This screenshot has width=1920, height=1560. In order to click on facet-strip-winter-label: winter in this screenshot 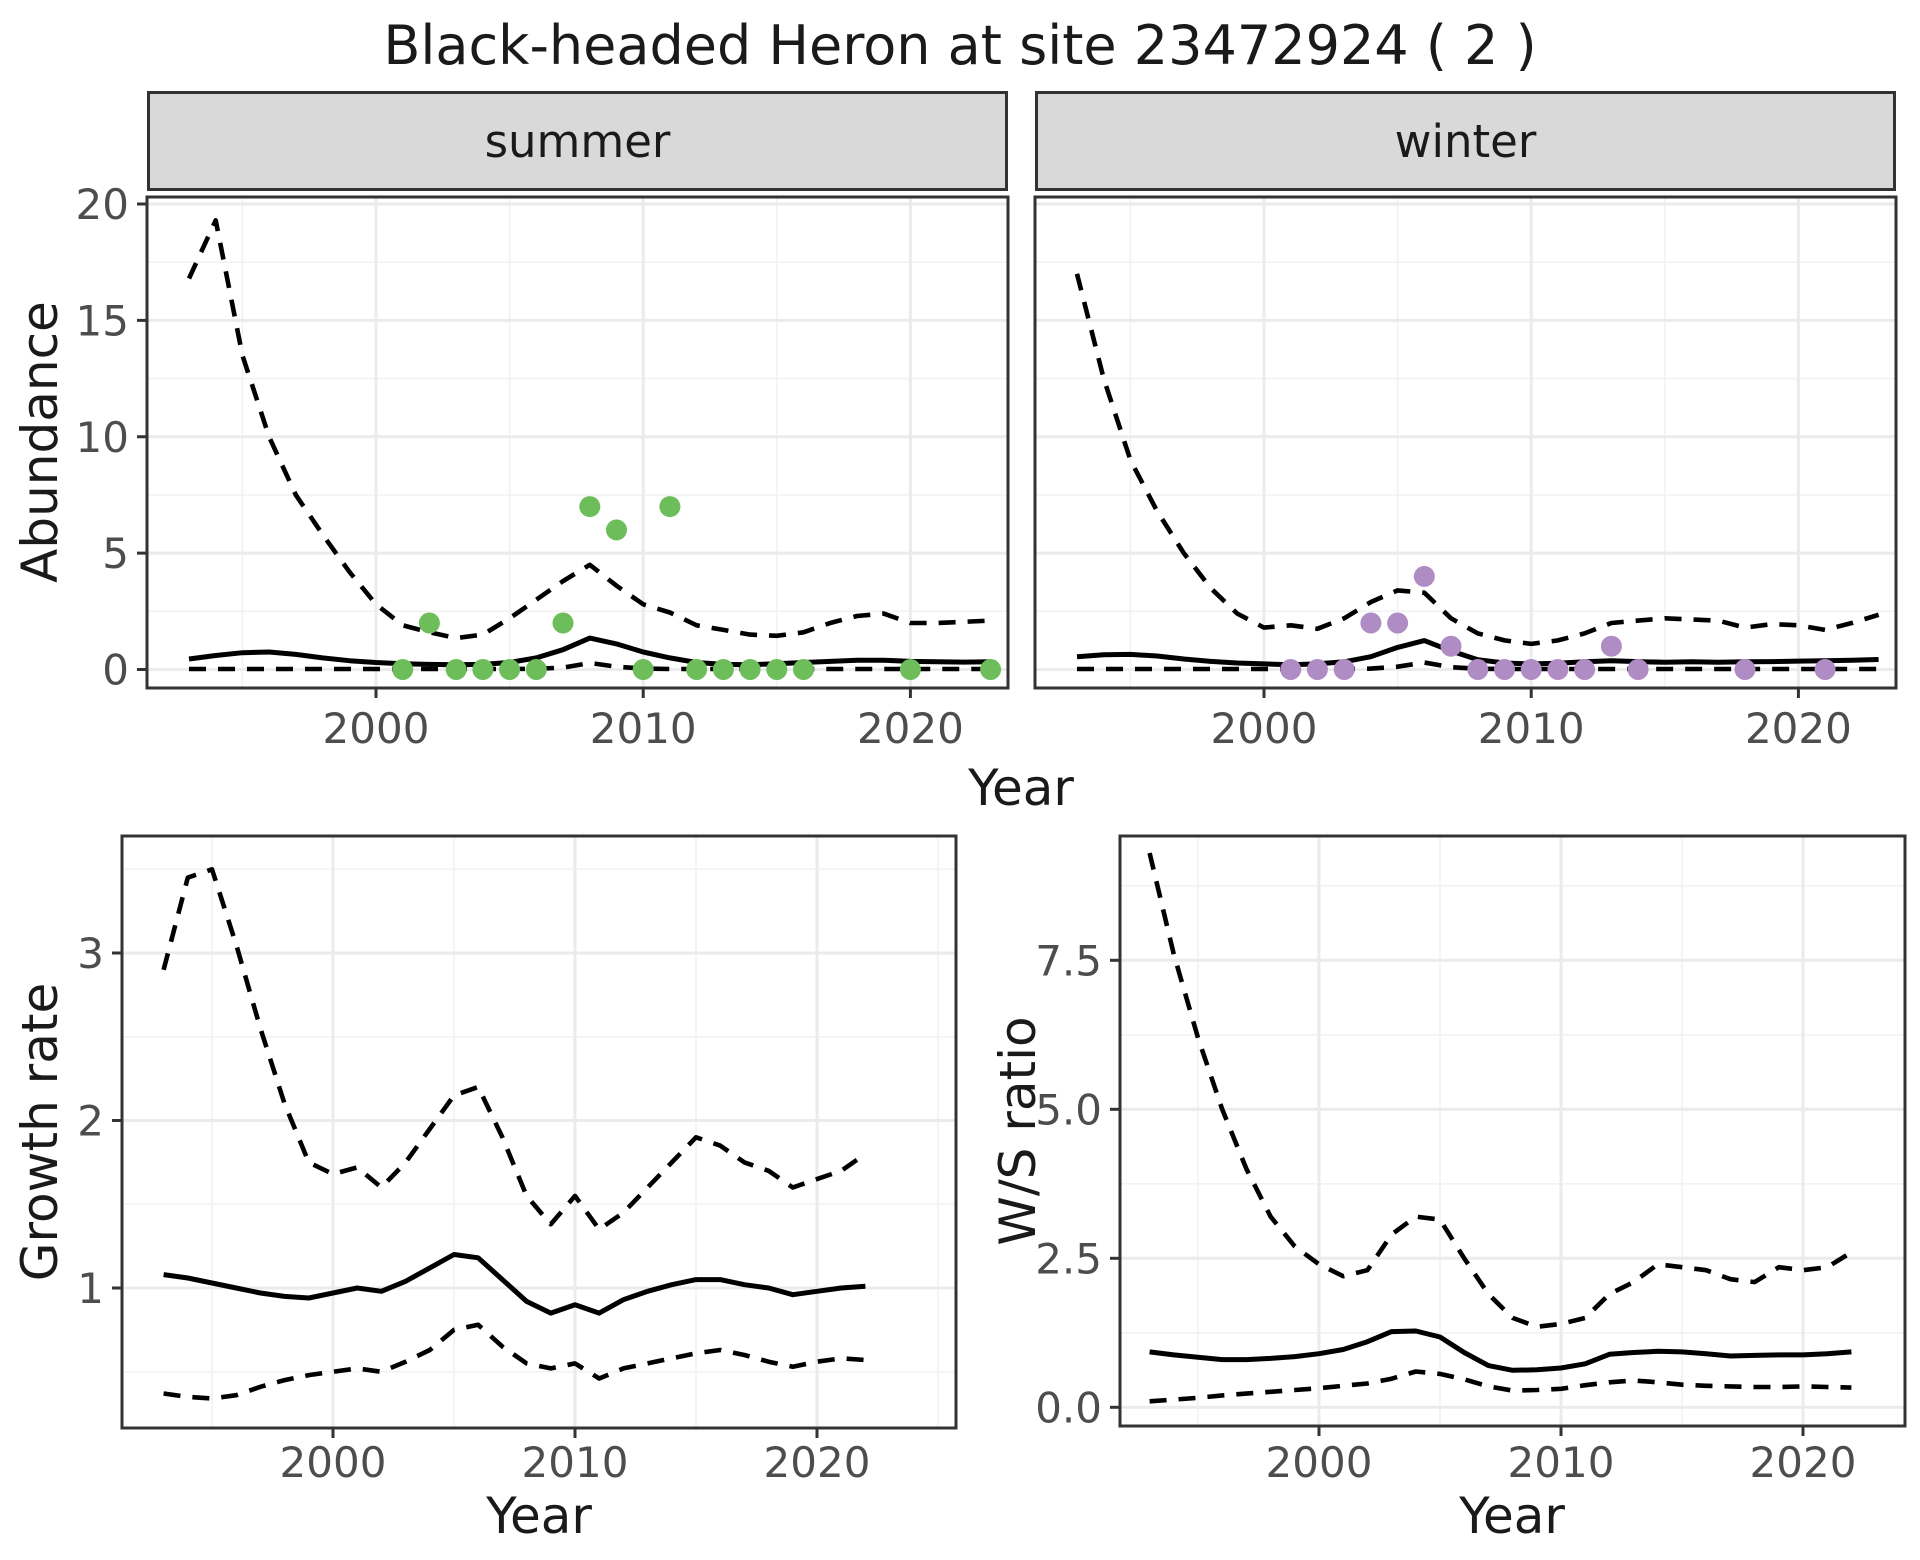, I will do `click(1465, 141)`.